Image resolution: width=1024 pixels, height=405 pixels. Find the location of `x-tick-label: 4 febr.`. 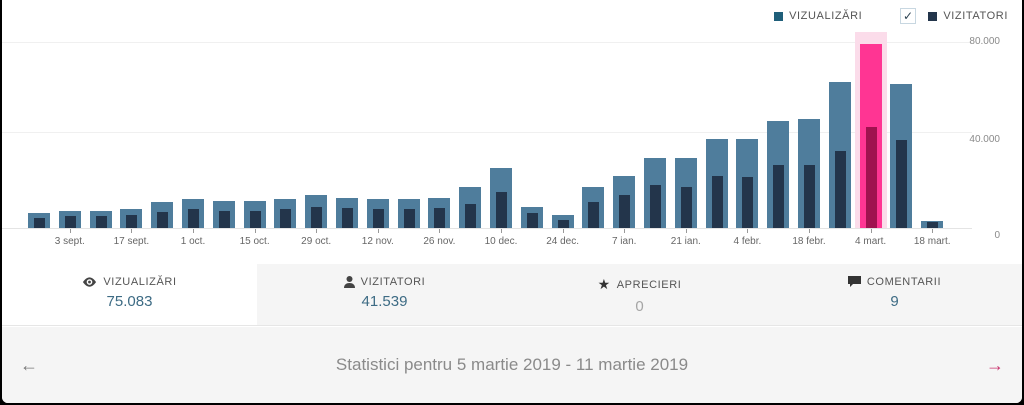

x-tick-label: 4 febr. is located at coordinates (747, 241).